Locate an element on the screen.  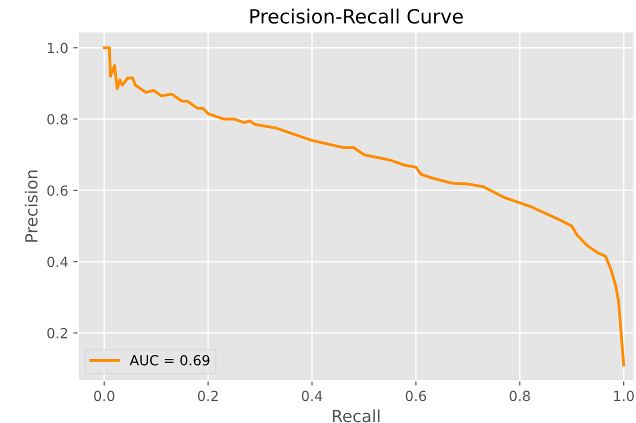
x-tick-label: 0.2 is located at coordinates (208, 396).